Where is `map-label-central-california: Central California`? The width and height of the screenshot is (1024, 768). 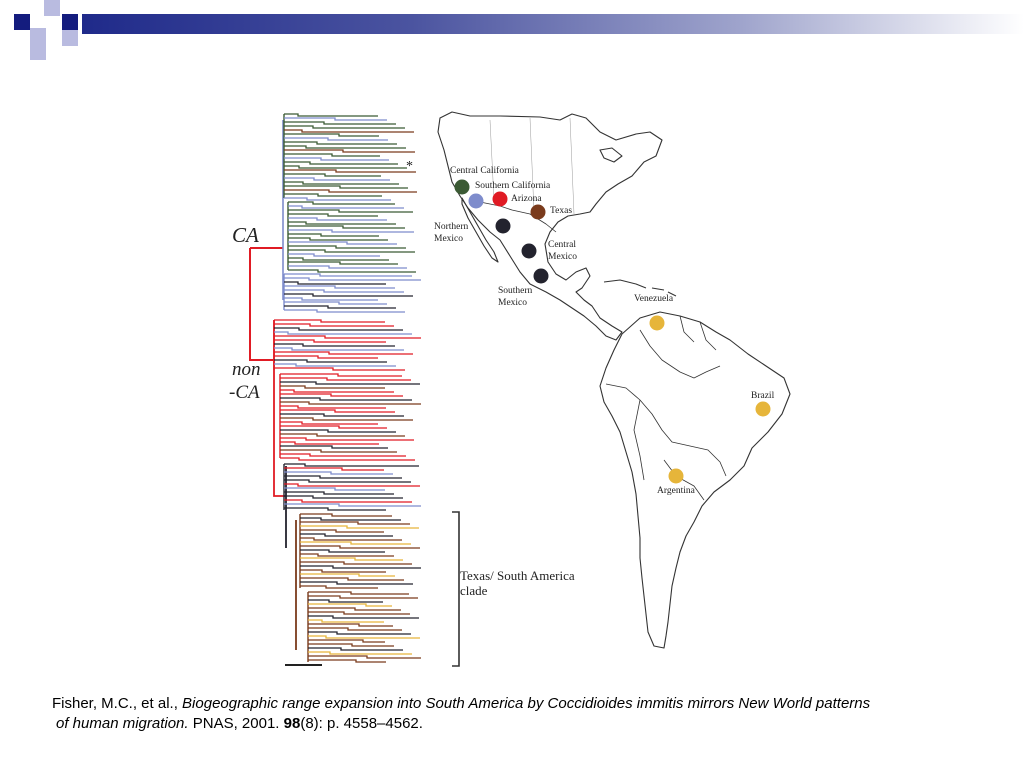 map-label-central-california: Central California is located at coordinates (485, 170).